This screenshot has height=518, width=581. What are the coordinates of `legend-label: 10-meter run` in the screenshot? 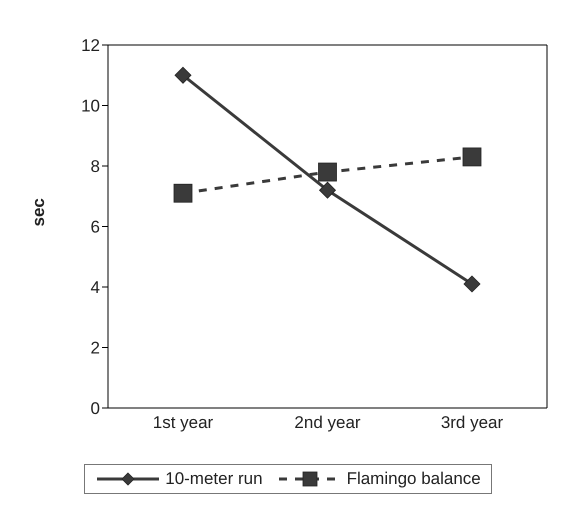 It's located at (214, 479).